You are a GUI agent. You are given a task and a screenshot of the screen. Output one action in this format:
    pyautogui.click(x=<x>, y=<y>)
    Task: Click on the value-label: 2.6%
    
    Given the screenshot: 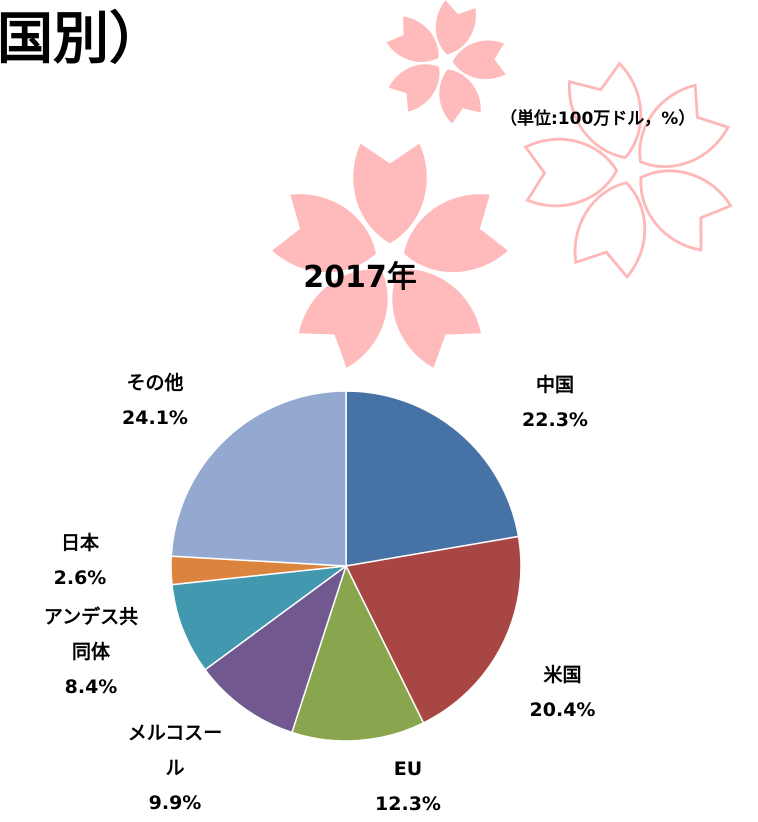 What is the action you would take?
    pyautogui.click(x=80, y=578)
    